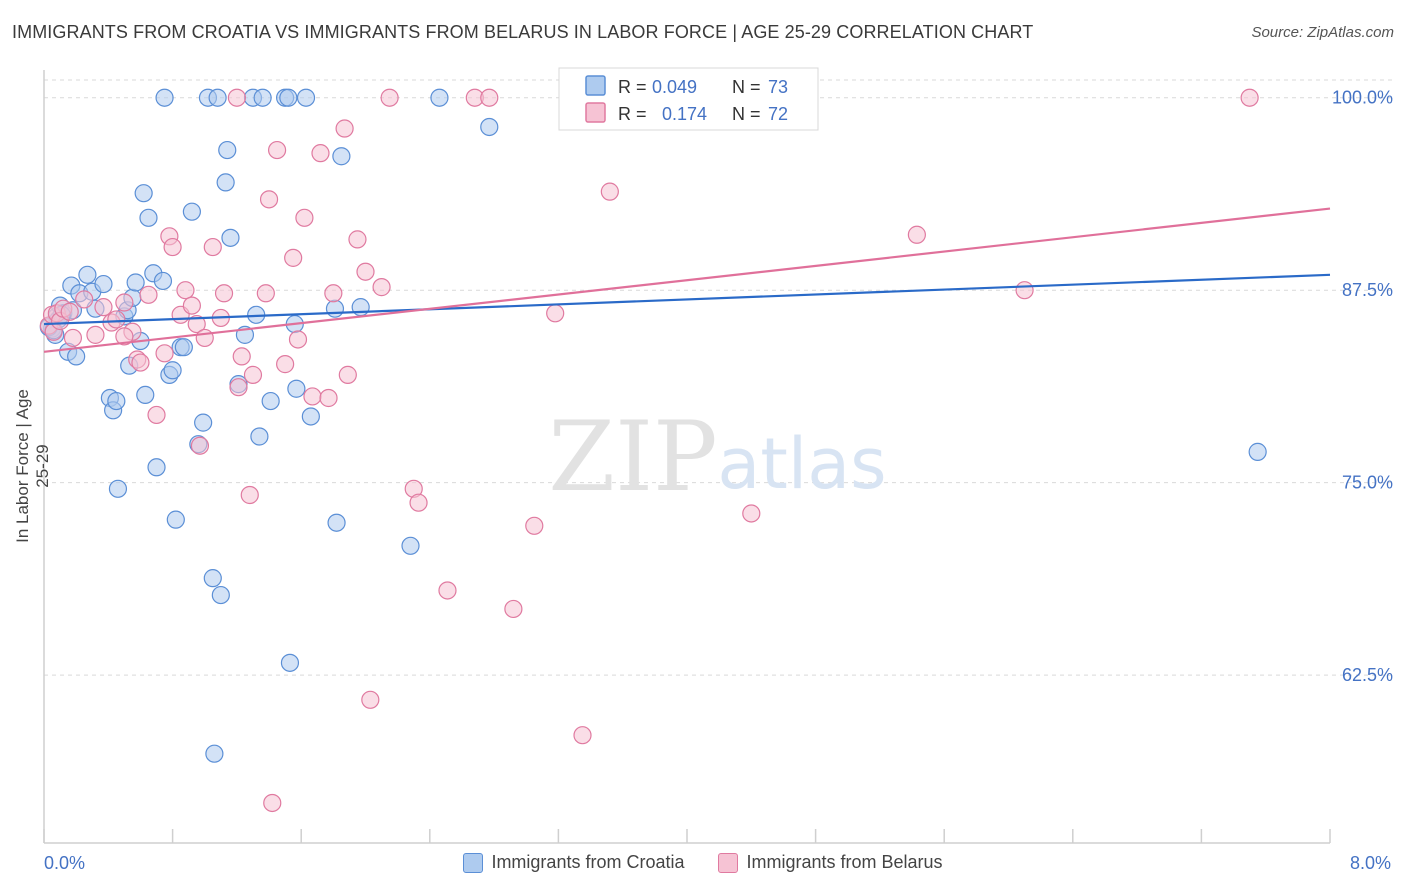  What do you see at coordinates (1362, 98) in the screenshot?
I see `y-tick-label: 100.0%` at bounding box center [1362, 98].